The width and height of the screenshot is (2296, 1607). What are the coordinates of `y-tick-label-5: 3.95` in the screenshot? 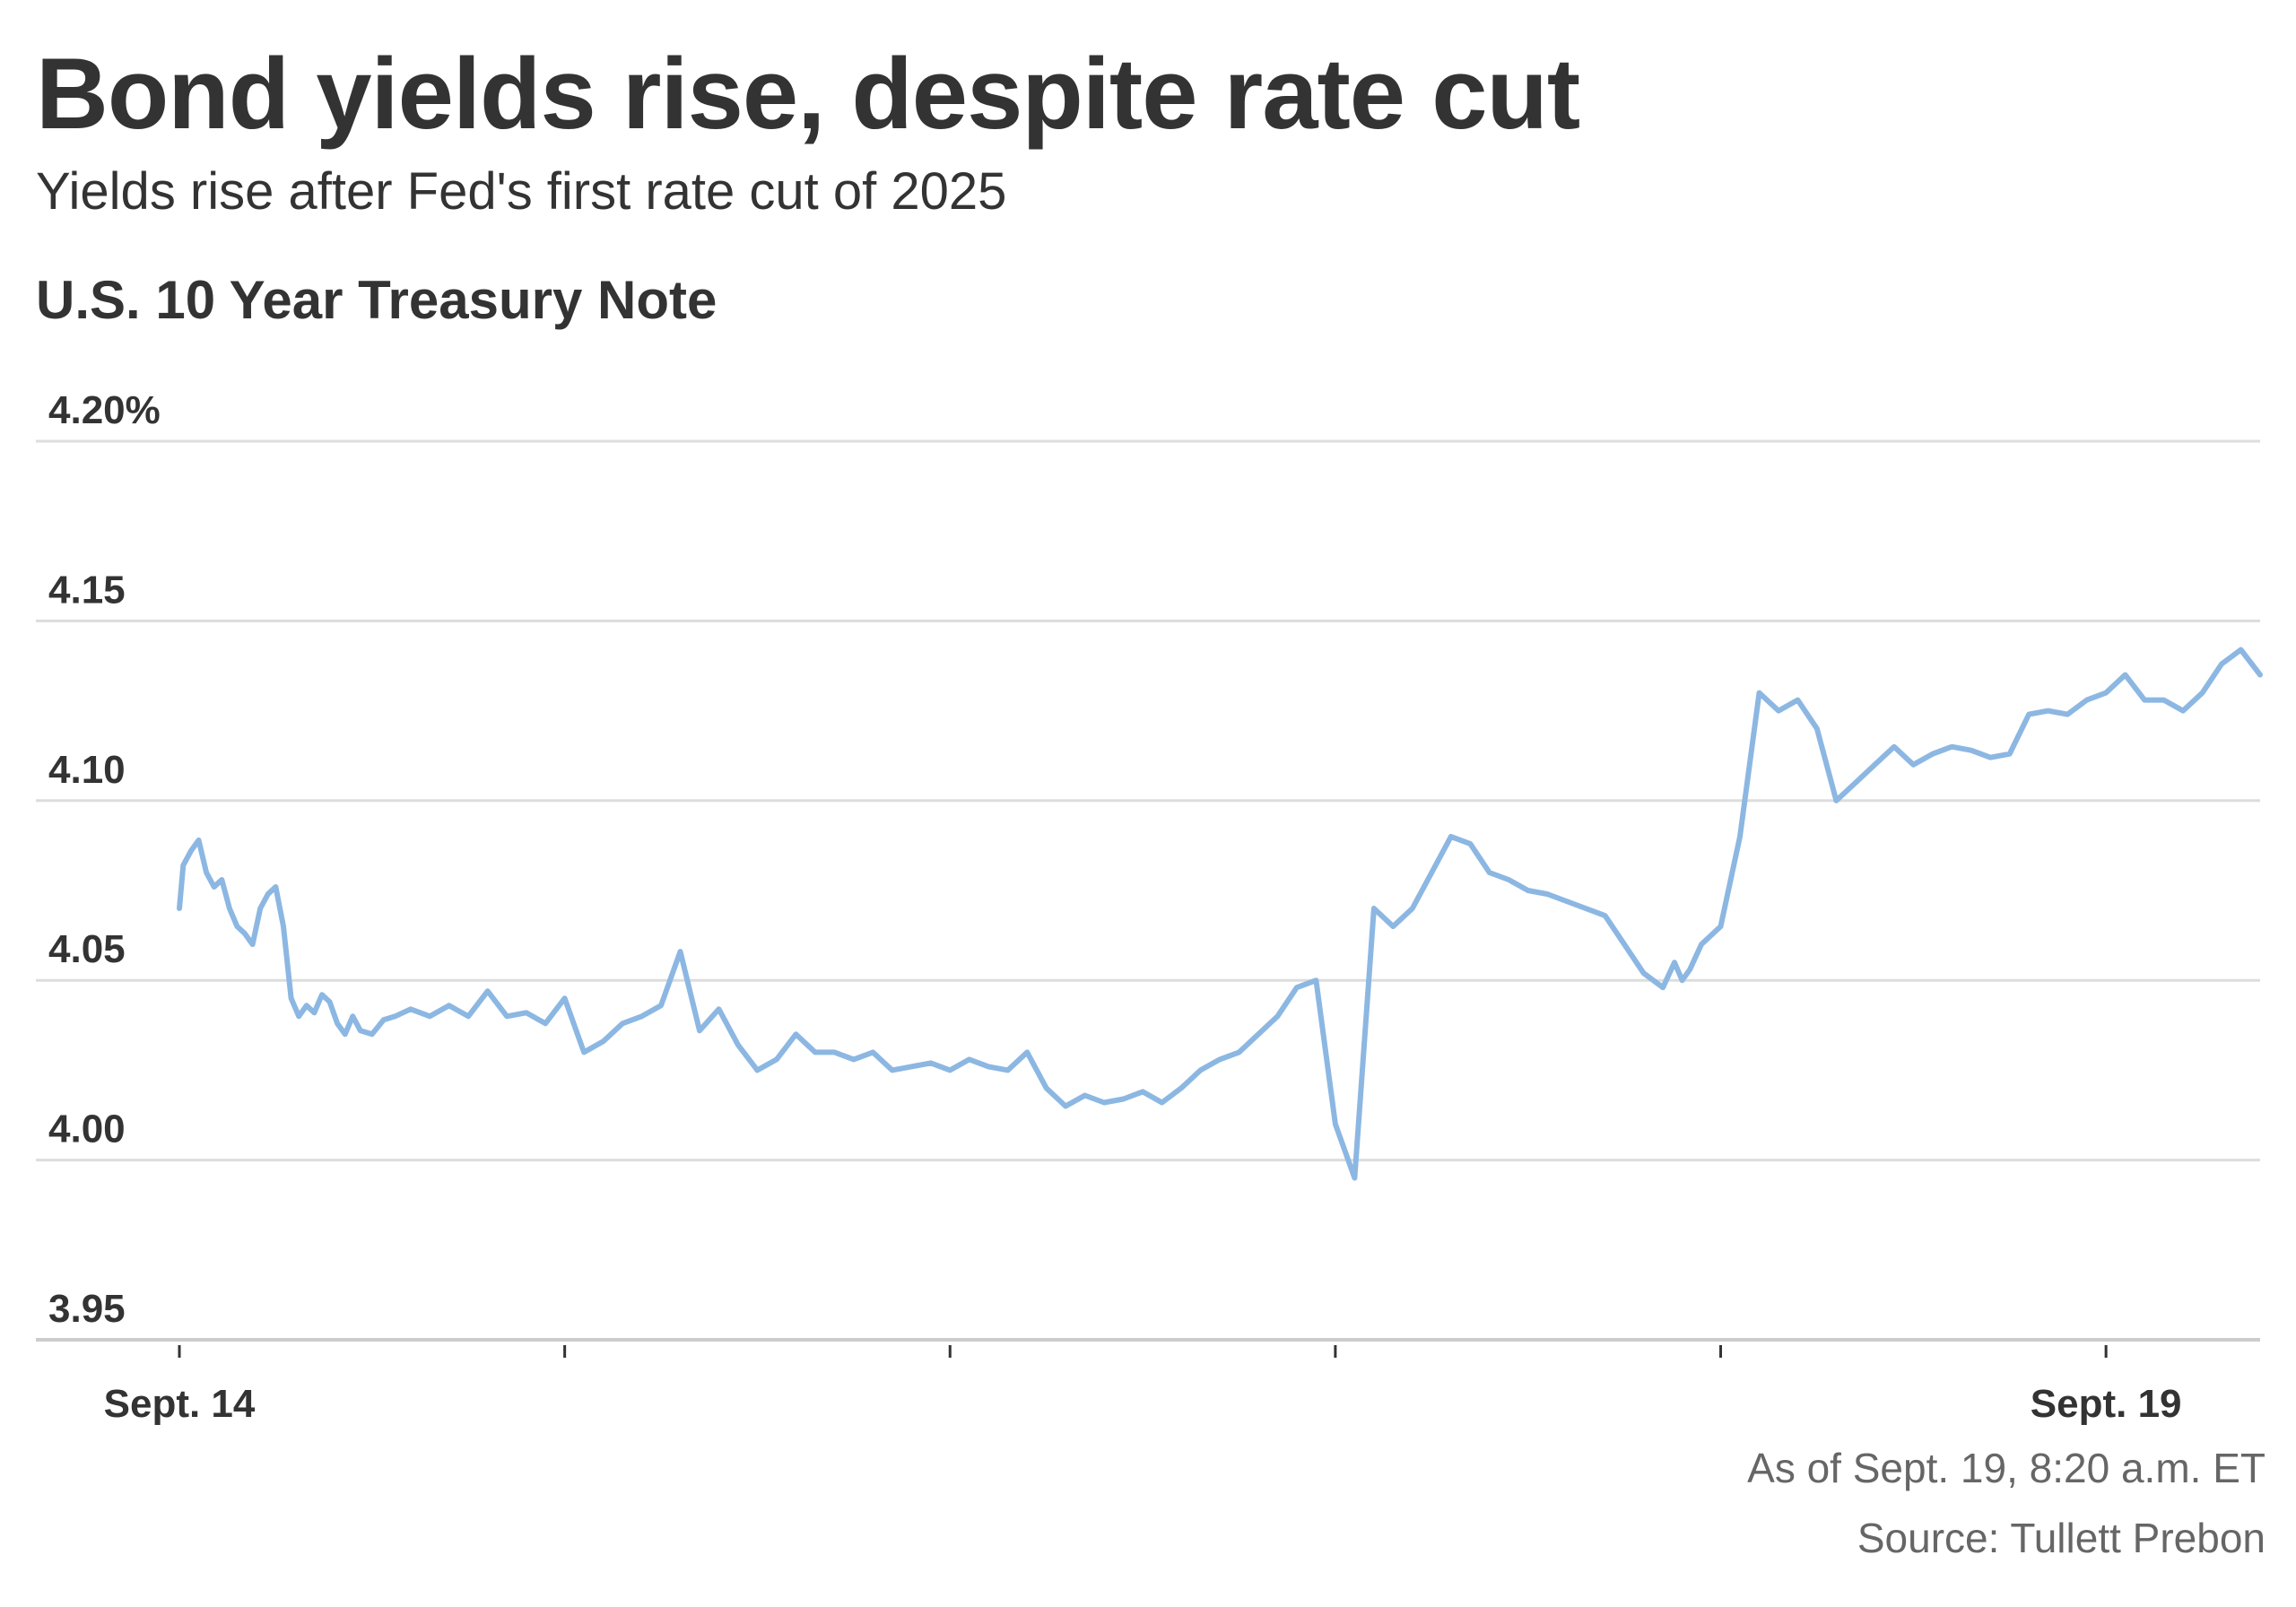 It's located at (87, 1309).